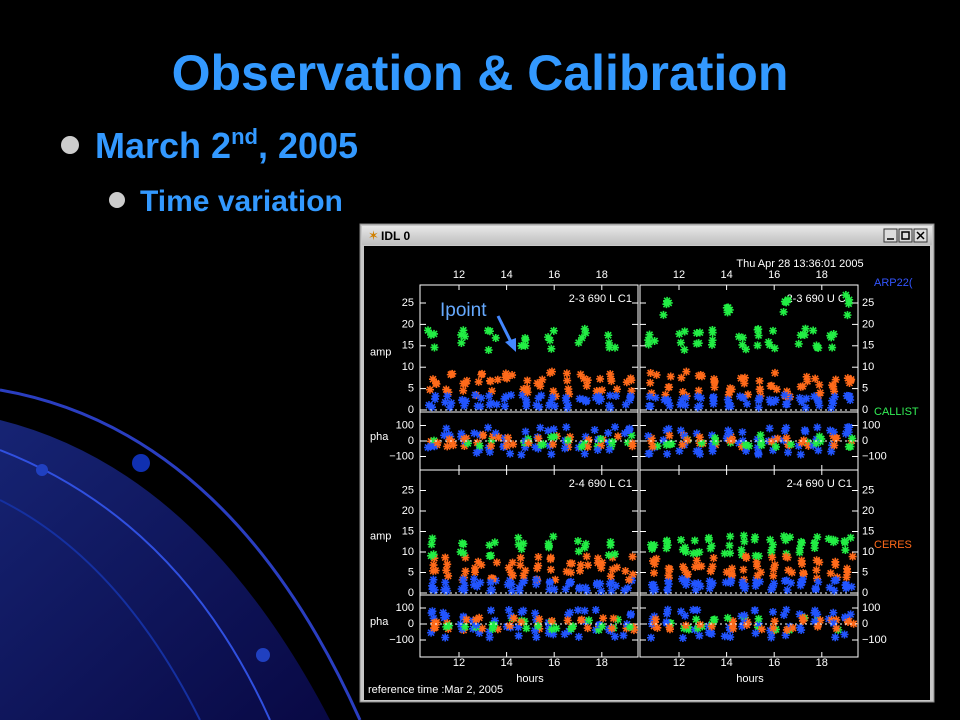 The image size is (960, 720). What do you see at coordinates (411, 389) in the screenshot?
I see `y-tick-label: 5` at bounding box center [411, 389].